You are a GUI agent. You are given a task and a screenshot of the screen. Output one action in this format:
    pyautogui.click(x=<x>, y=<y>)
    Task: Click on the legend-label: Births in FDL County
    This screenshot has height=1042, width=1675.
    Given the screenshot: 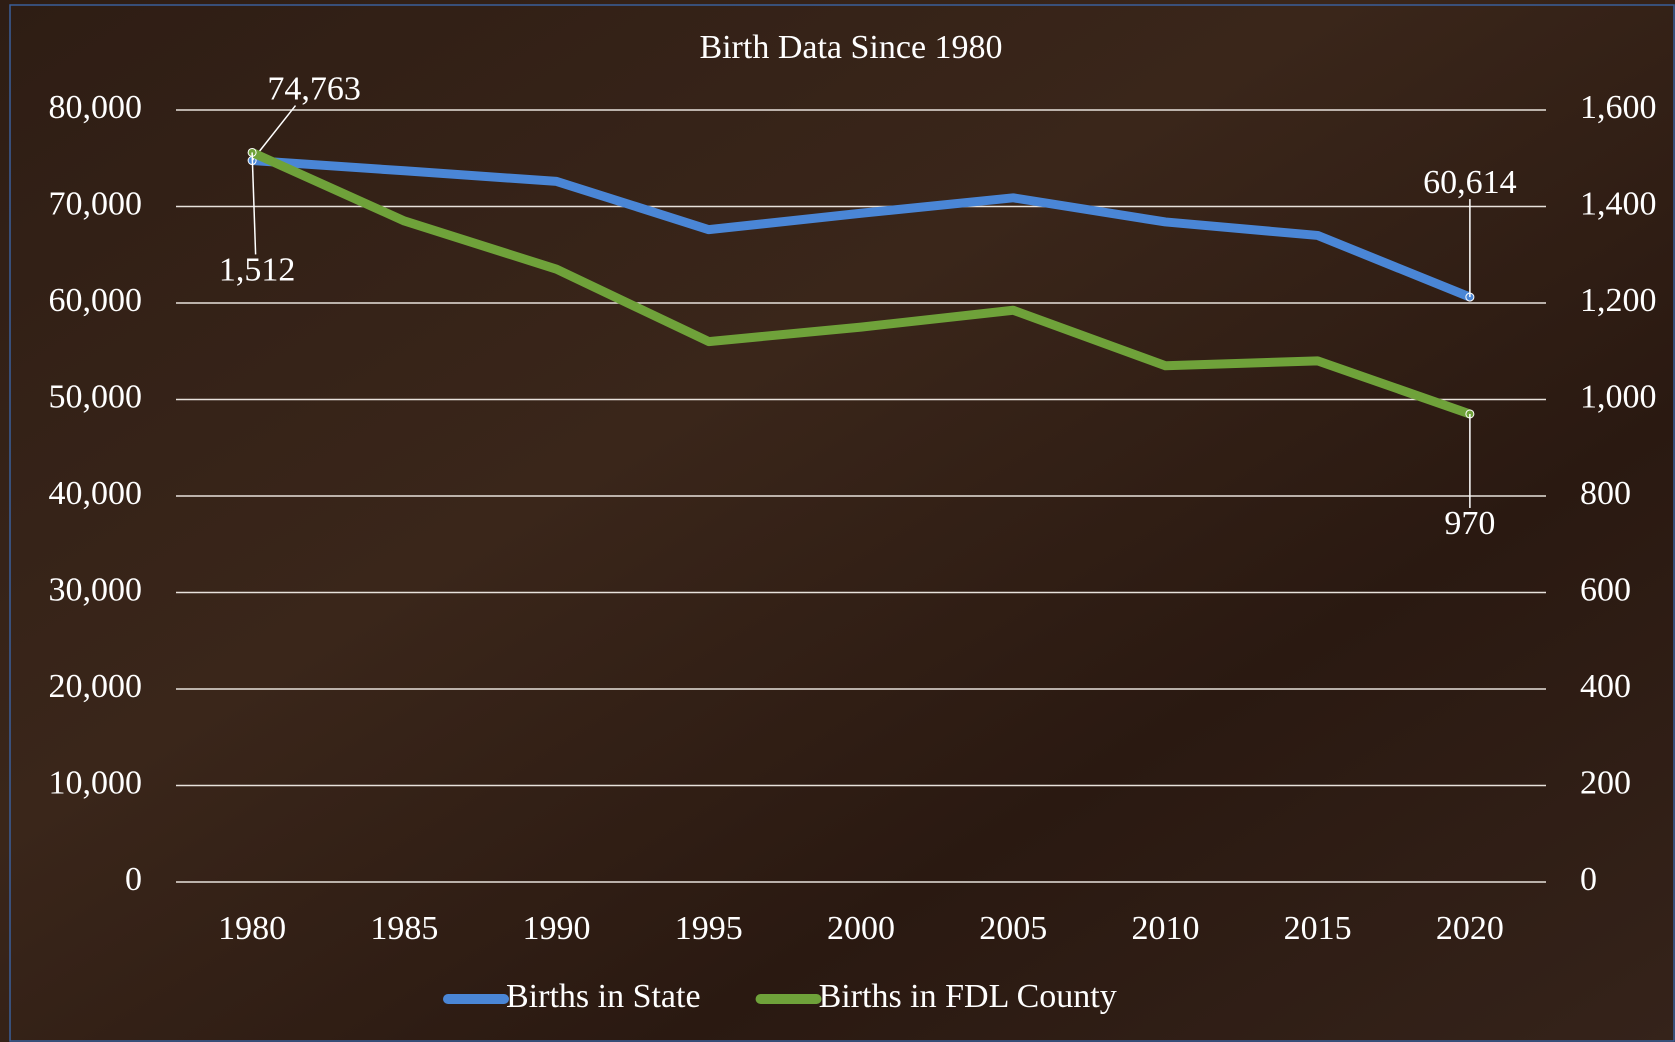 What is the action you would take?
    pyautogui.click(x=968, y=996)
    